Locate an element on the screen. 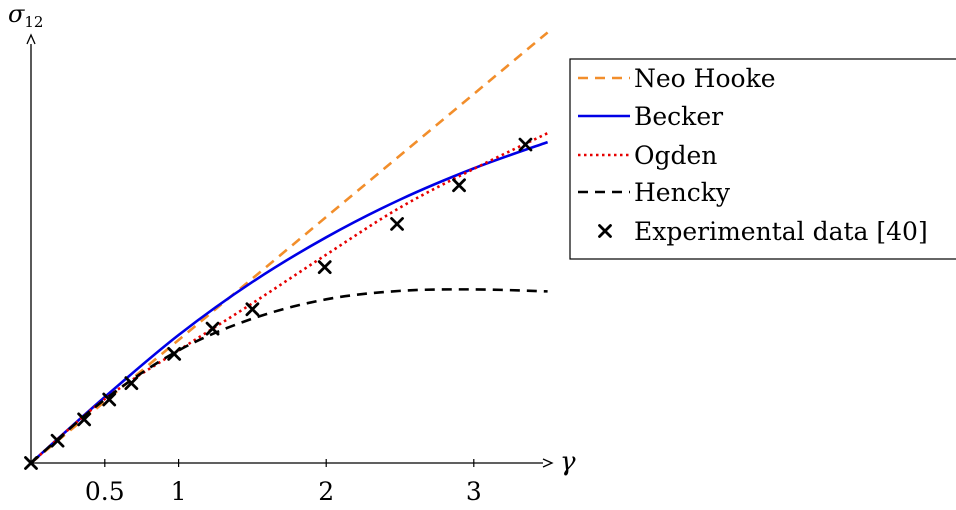  y-axis-label: σ12 is located at coordinates (25, 15).